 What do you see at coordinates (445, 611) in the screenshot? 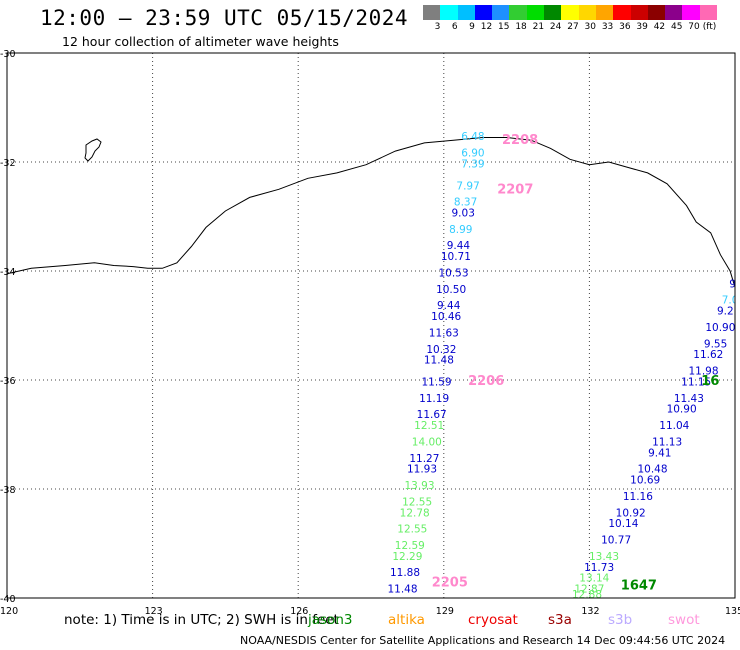
I see `longitude-tick-label: 129` at bounding box center [445, 611].